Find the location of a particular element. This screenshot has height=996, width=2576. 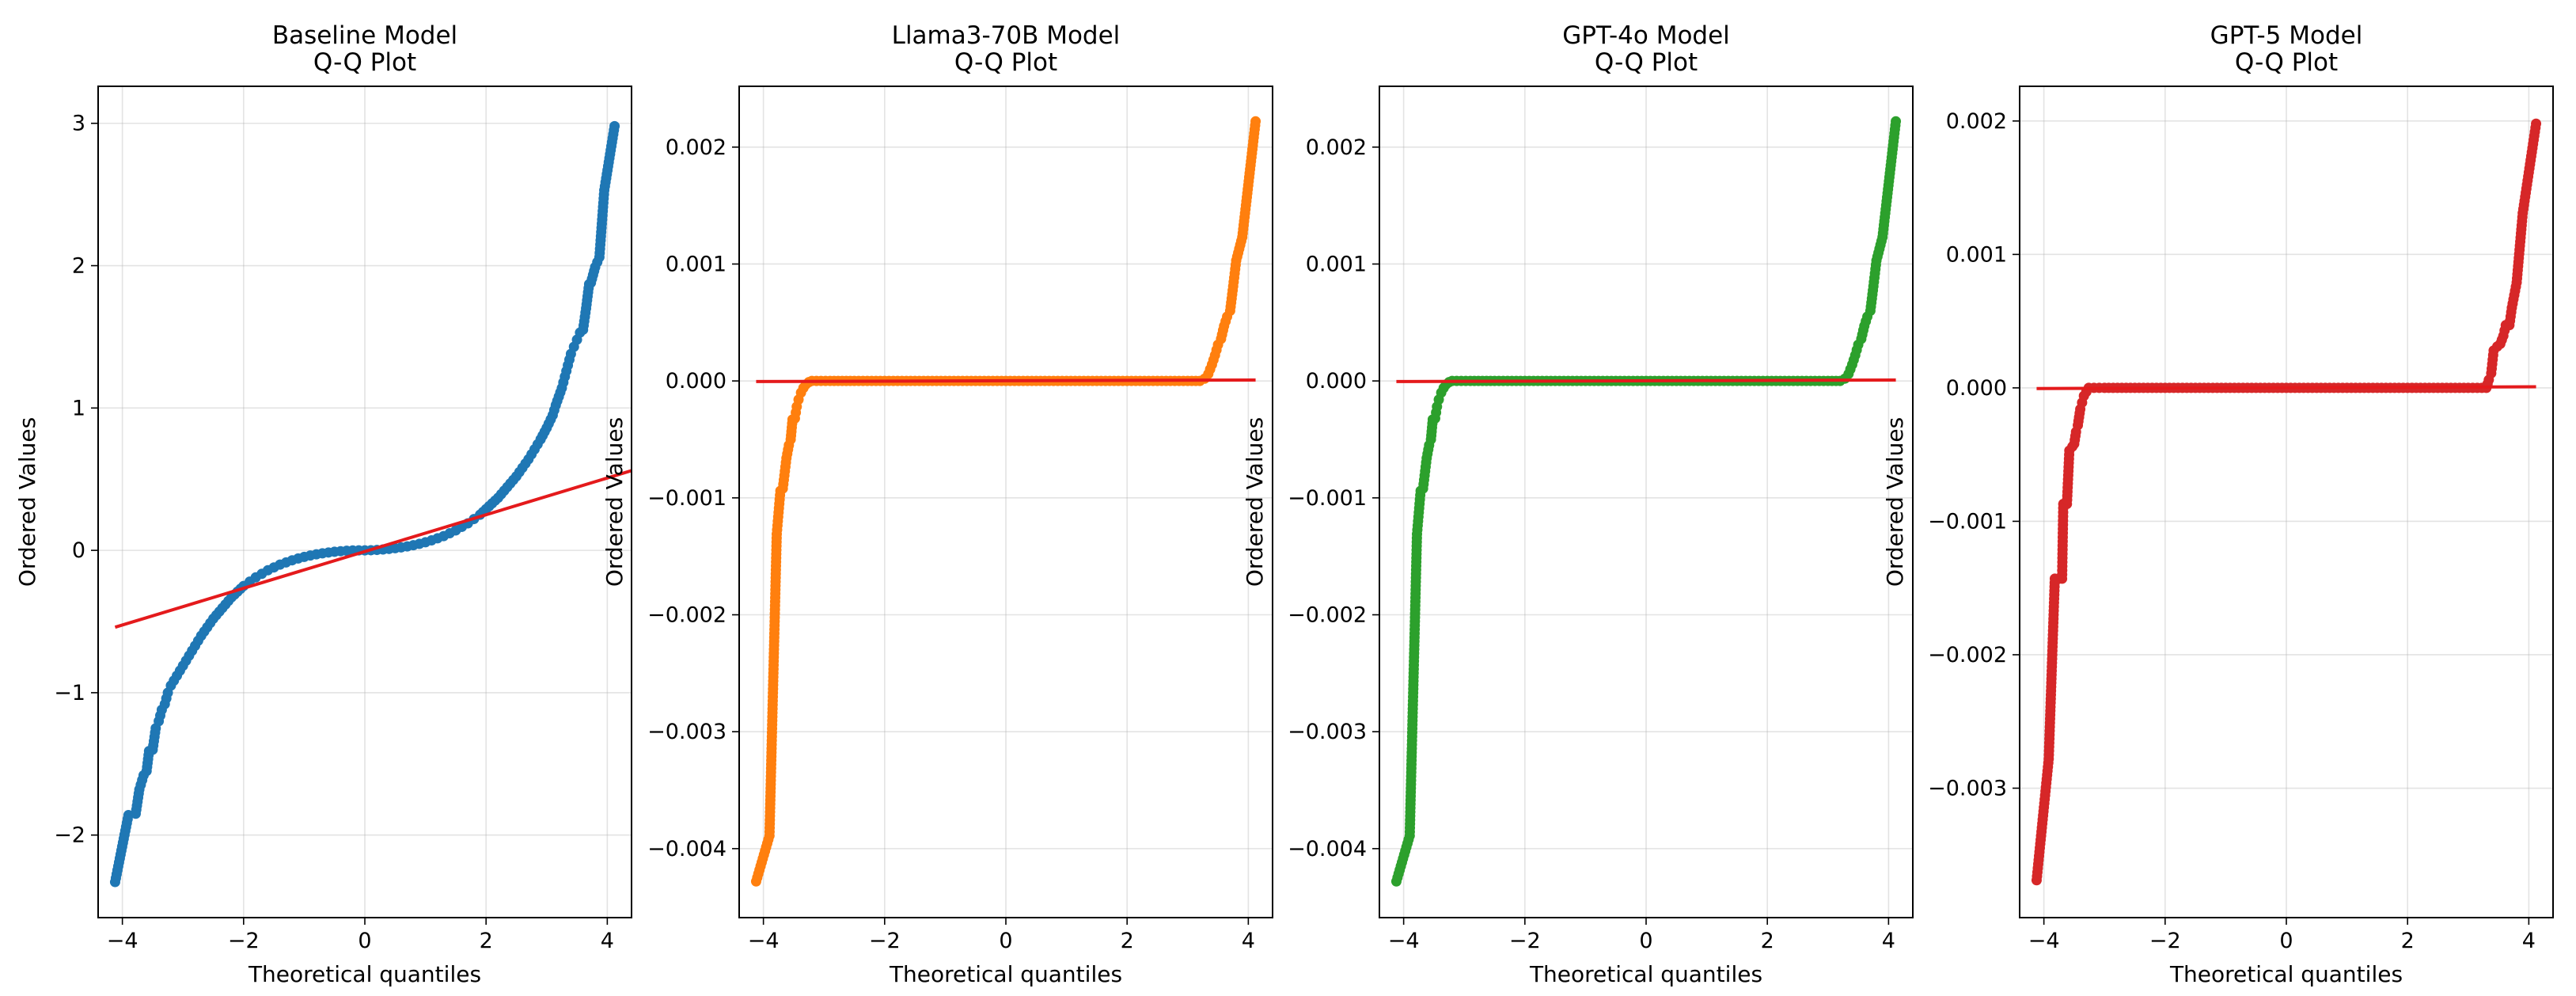

chart-title: Llama3-70B Model is located at coordinates (1006, 35).